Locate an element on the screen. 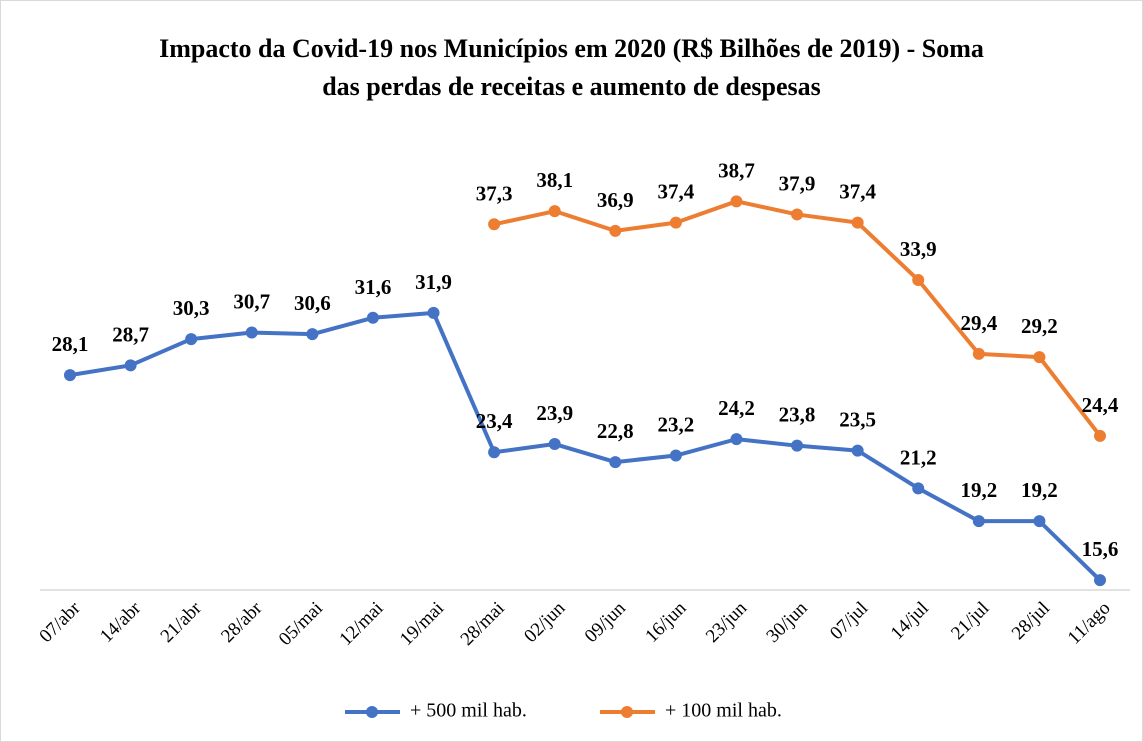 The image size is (1143, 742). data-label: 24,2 is located at coordinates (736, 408).